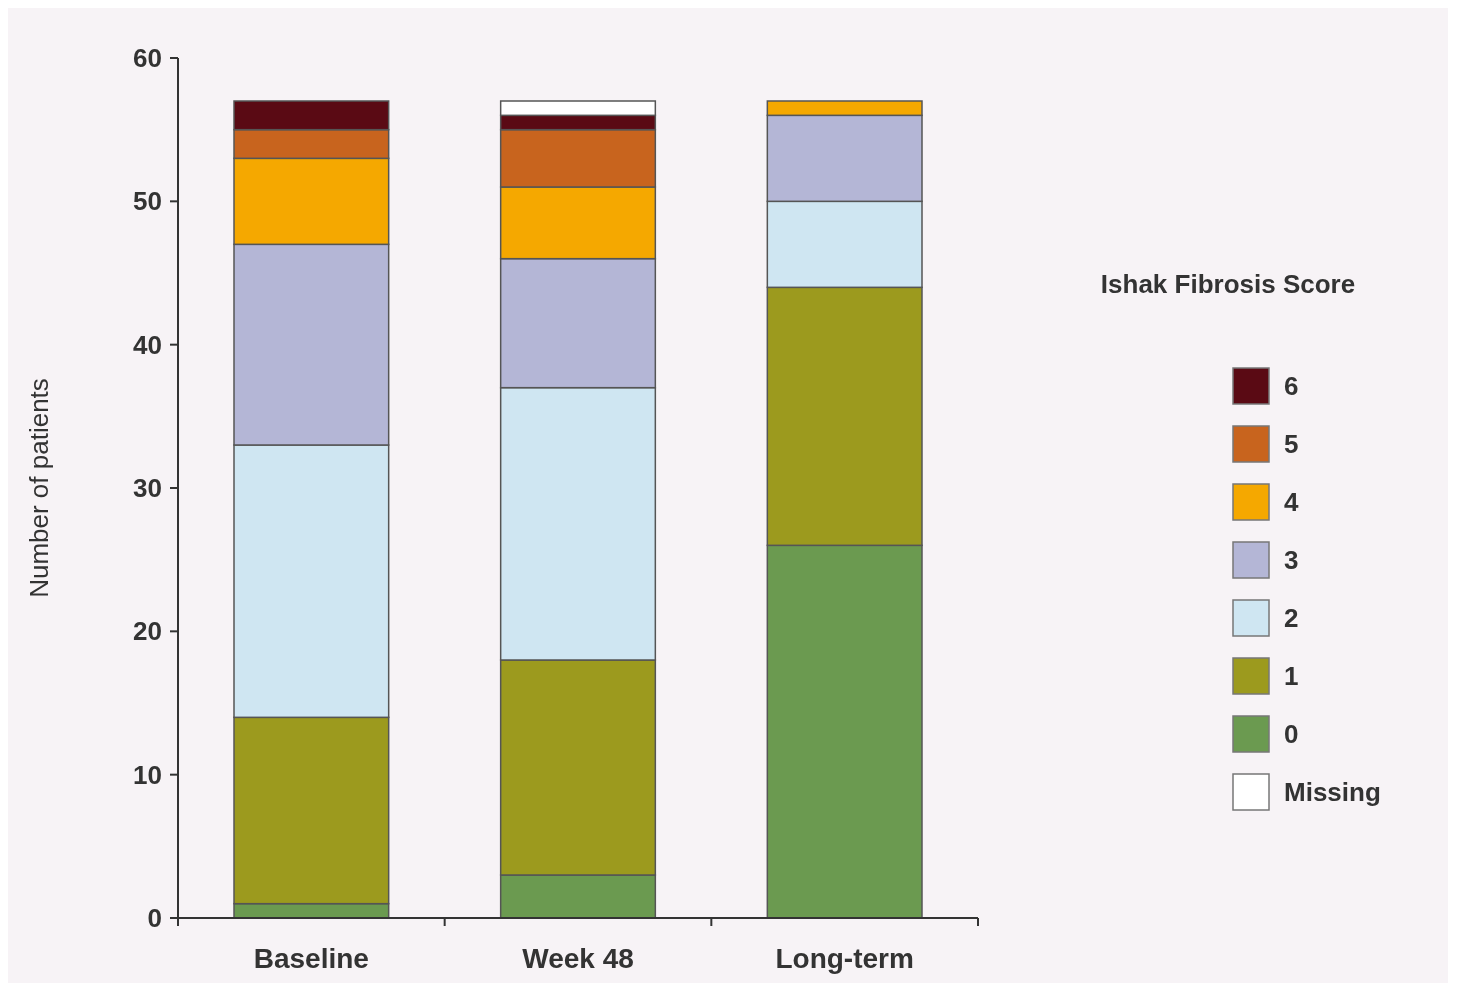 This screenshot has height=991, width=1460. Describe the element at coordinates (1291, 734) in the screenshot. I see `legend-label: 0` at that location.